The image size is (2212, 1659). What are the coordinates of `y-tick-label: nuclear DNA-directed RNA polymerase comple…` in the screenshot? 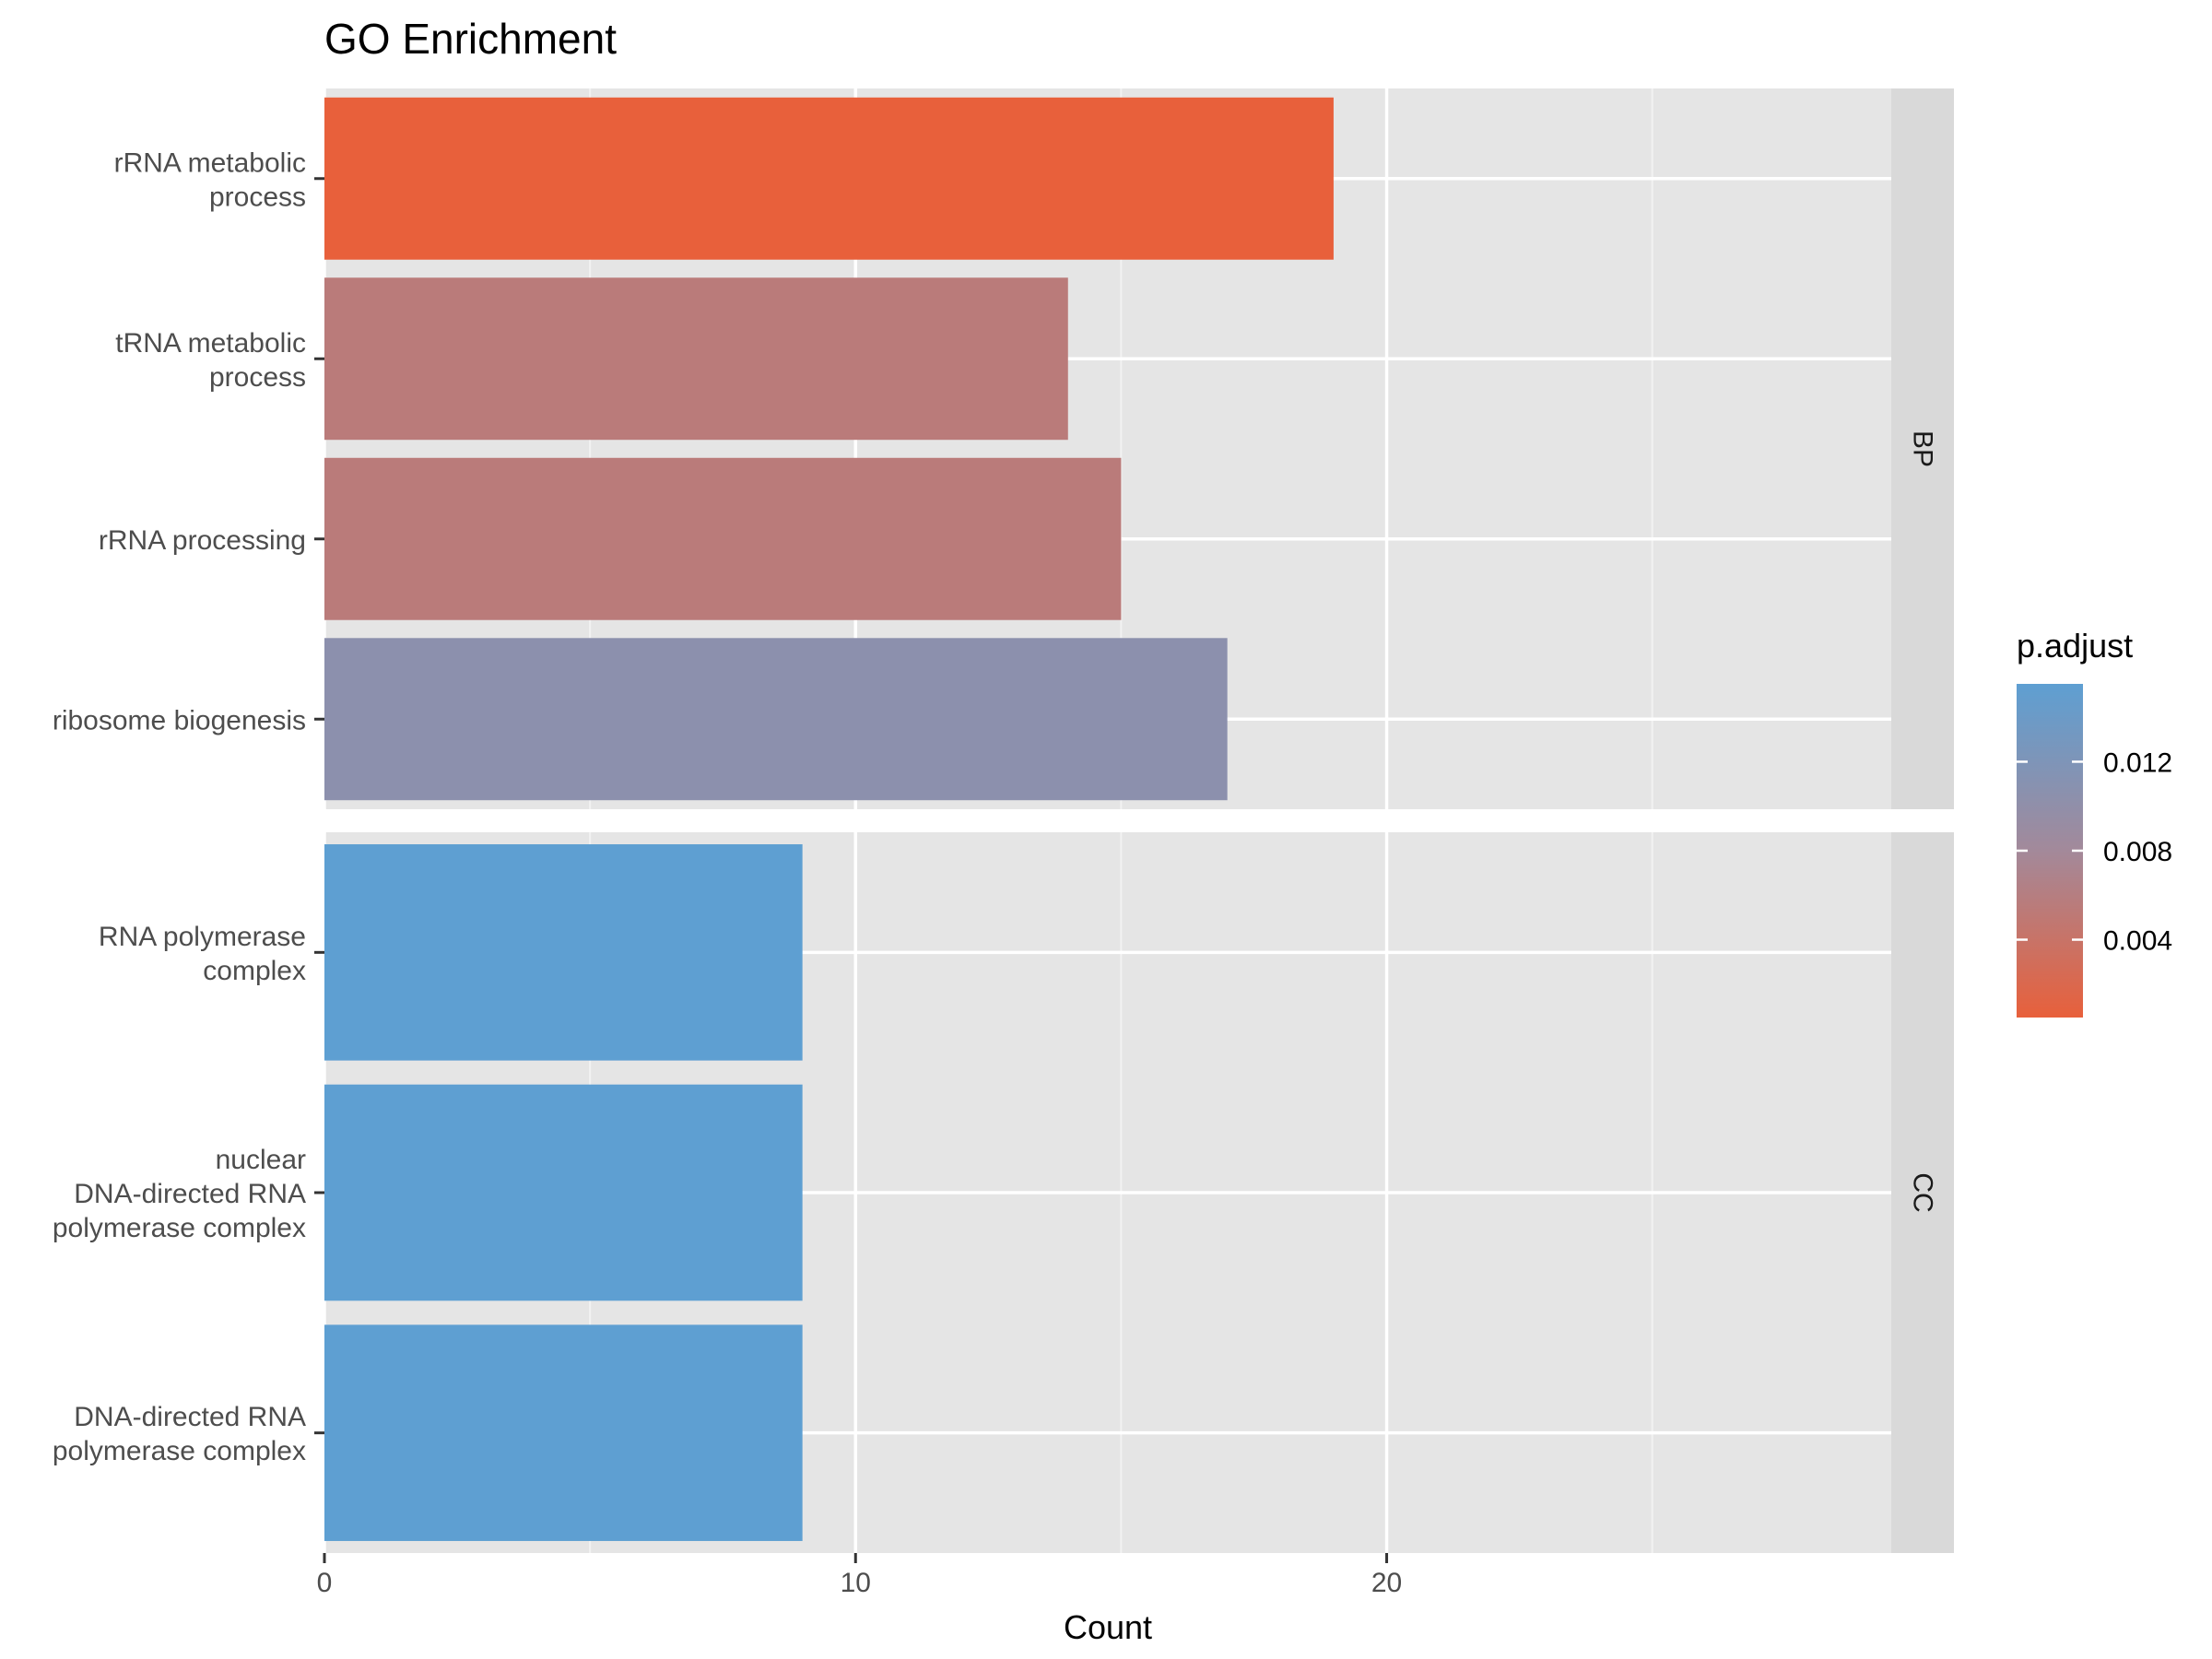 It's located at (179, 1194).